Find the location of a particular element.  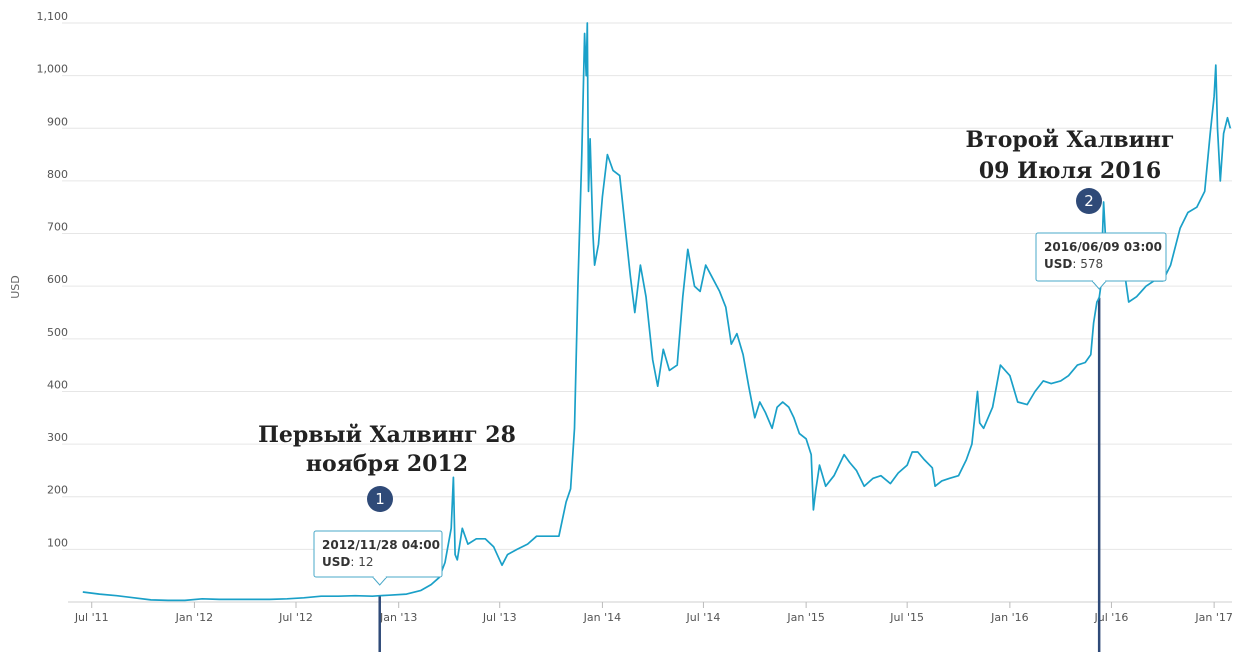

annotation-text: 09 Июля 2016 is located at coordinates (1070, 171).